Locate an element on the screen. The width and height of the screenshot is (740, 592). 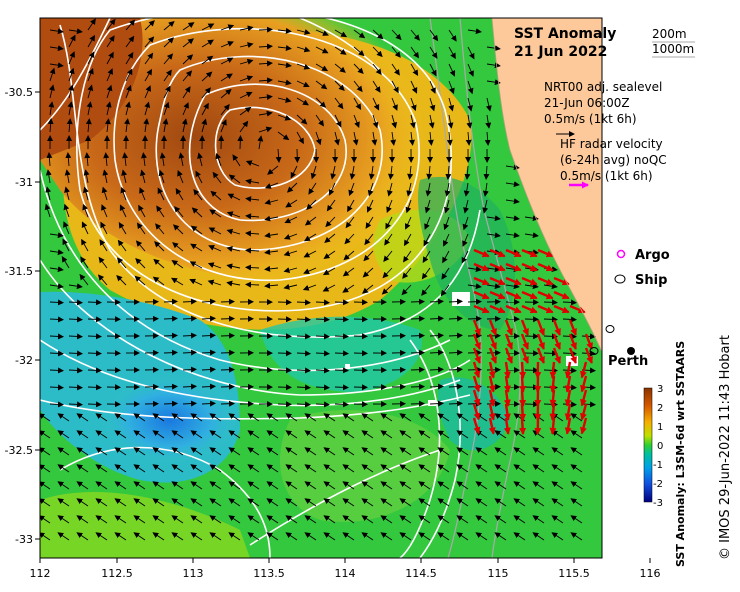
ship-marker-icon is located at coordinates (620, 279).